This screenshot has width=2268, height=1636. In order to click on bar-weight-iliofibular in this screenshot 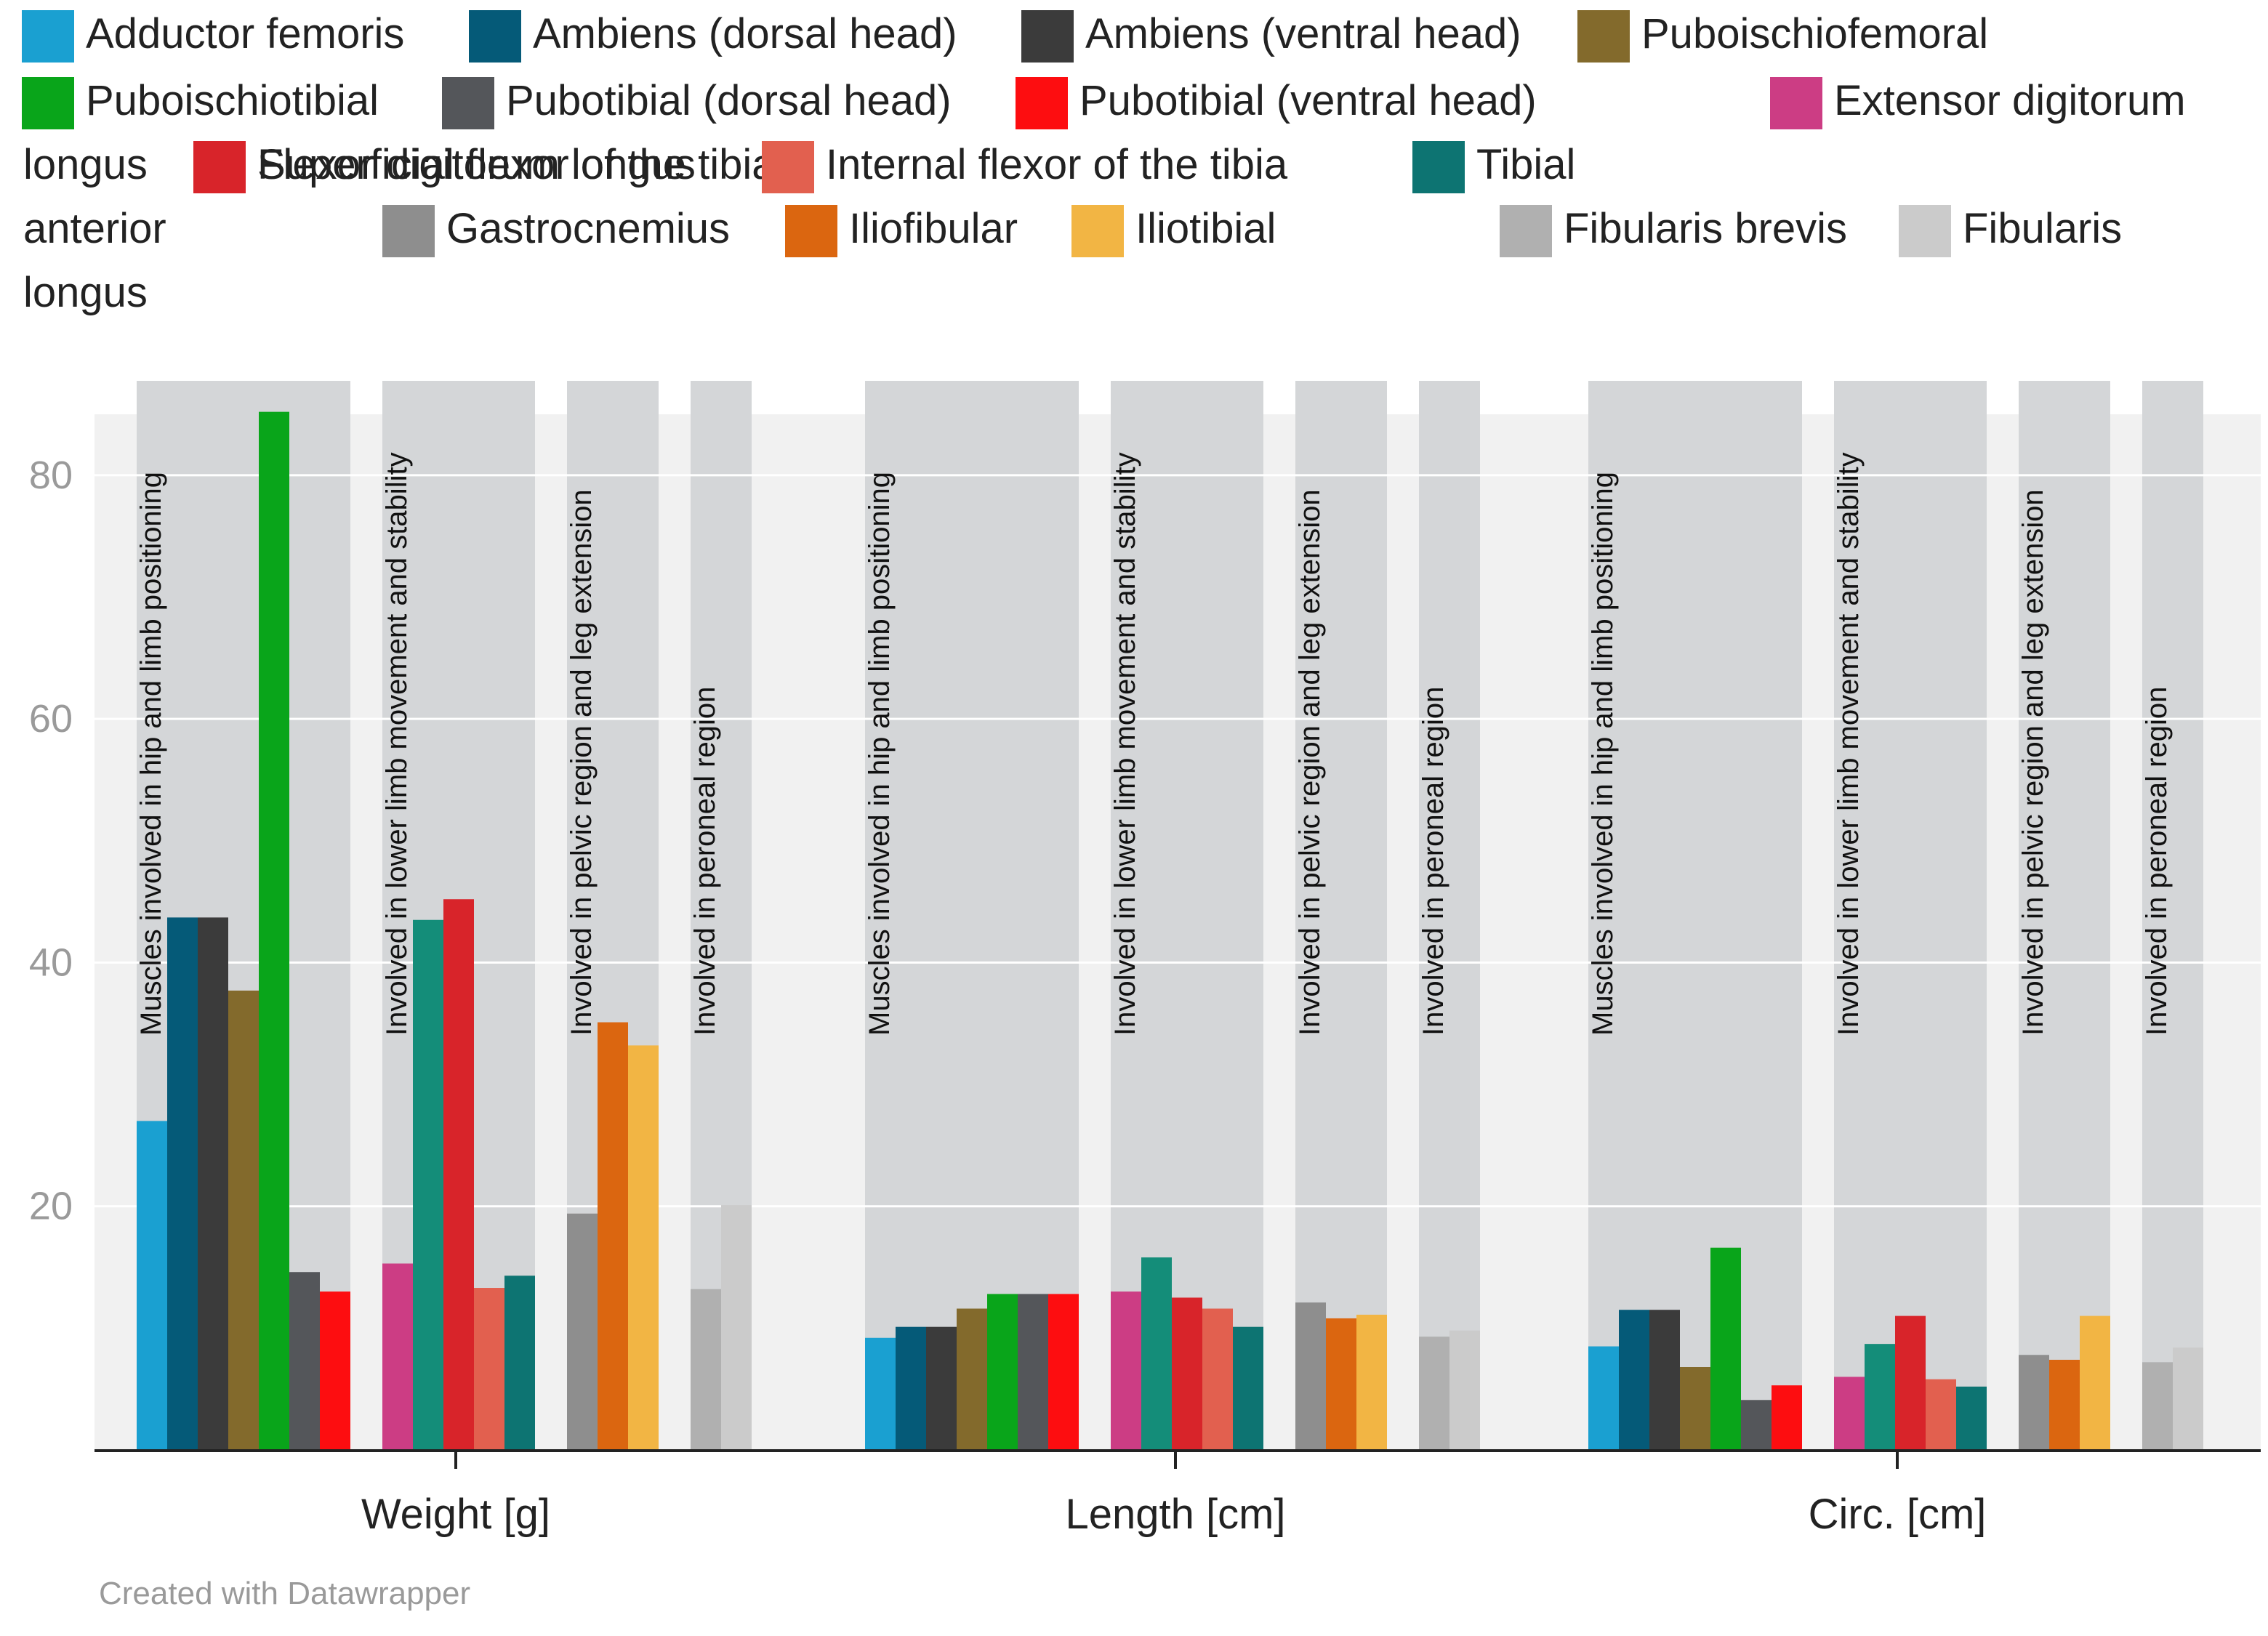, I will do `click(613, 1236)`.